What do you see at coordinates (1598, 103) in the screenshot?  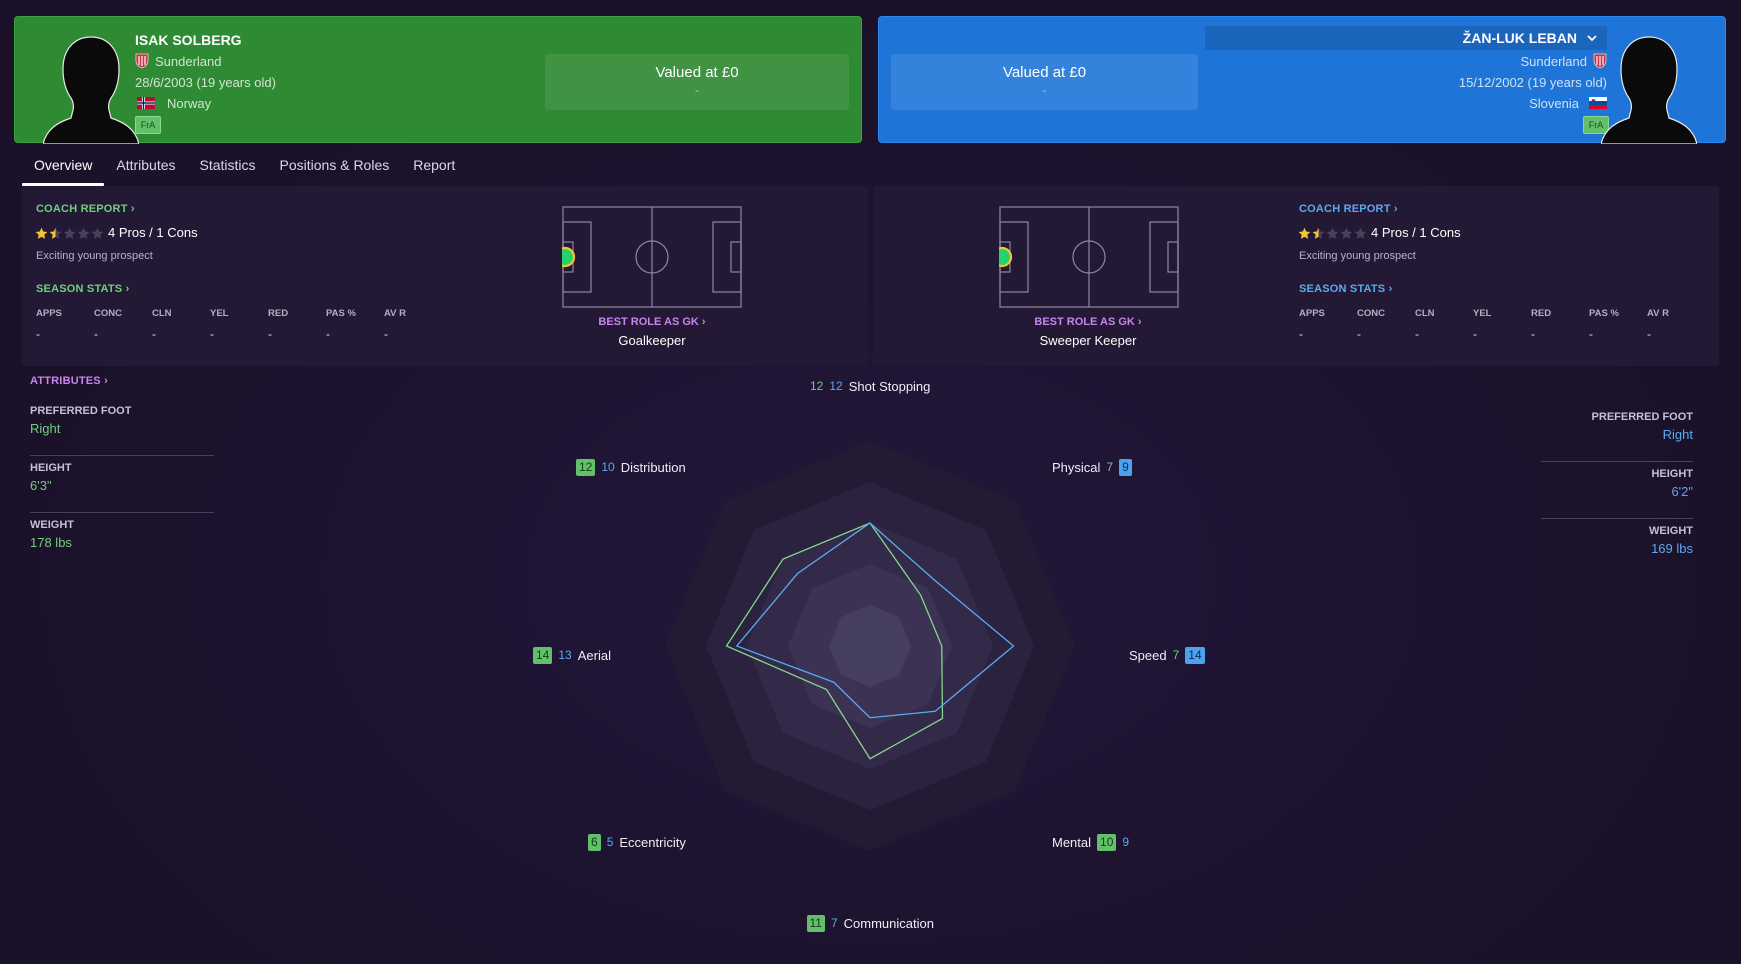 I see `slovenia-flag-icon` at bounding box center [1598, 103].